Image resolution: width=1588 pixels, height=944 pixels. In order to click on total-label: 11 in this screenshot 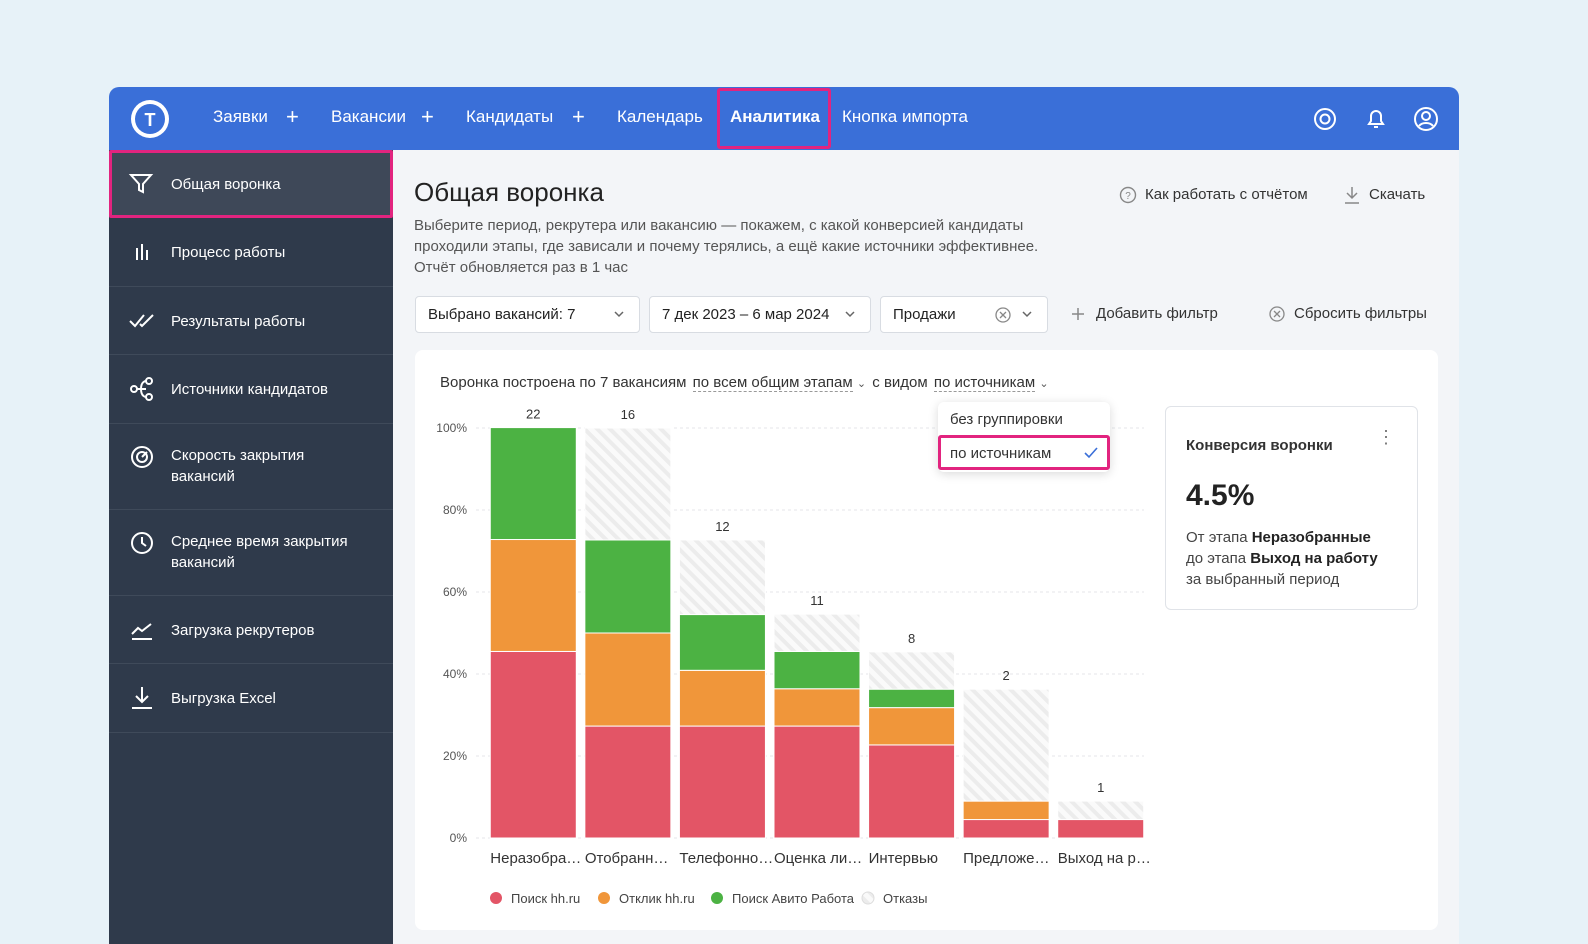, I will do `click(817, 600)`.